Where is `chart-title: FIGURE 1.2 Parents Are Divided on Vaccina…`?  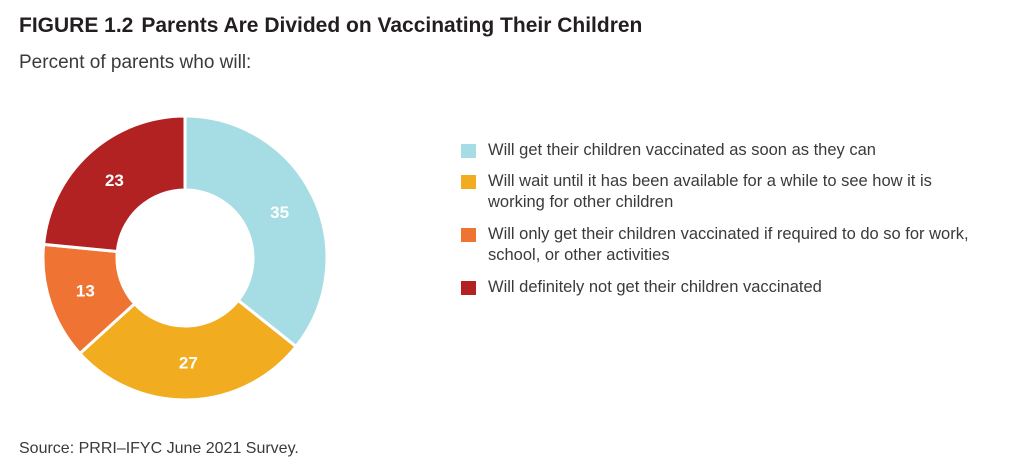
chart-title: FIGURE 1.2 Parents Are Divided on Vaccina… is located at coordinates (330, 26).